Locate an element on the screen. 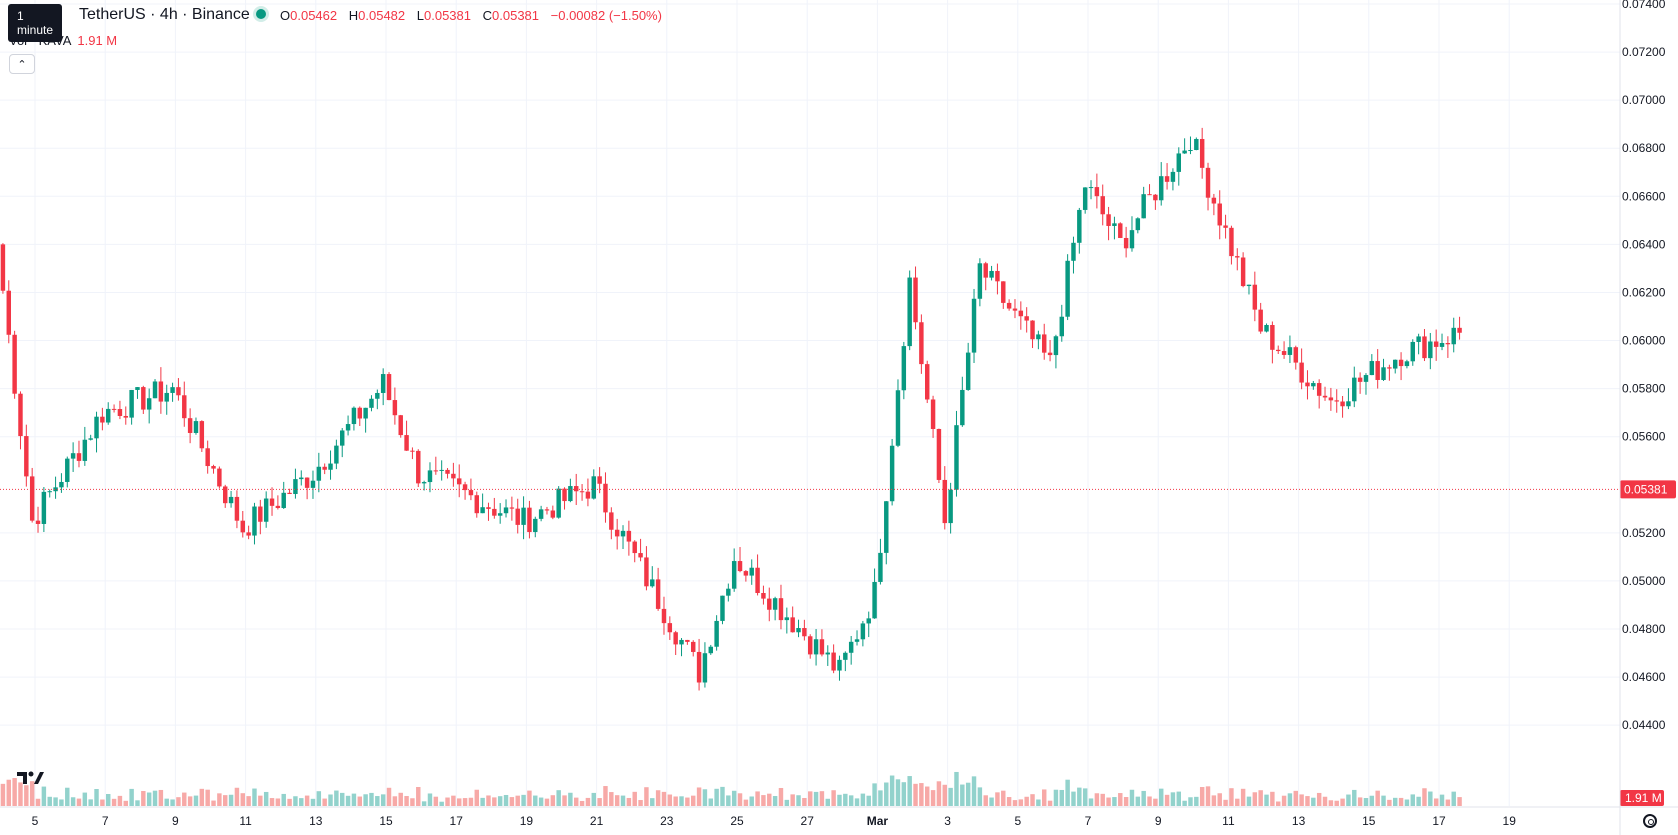 This screenshot has width=1678, height=835. time-tick-label: 15 is located at coordinates (386, 821).